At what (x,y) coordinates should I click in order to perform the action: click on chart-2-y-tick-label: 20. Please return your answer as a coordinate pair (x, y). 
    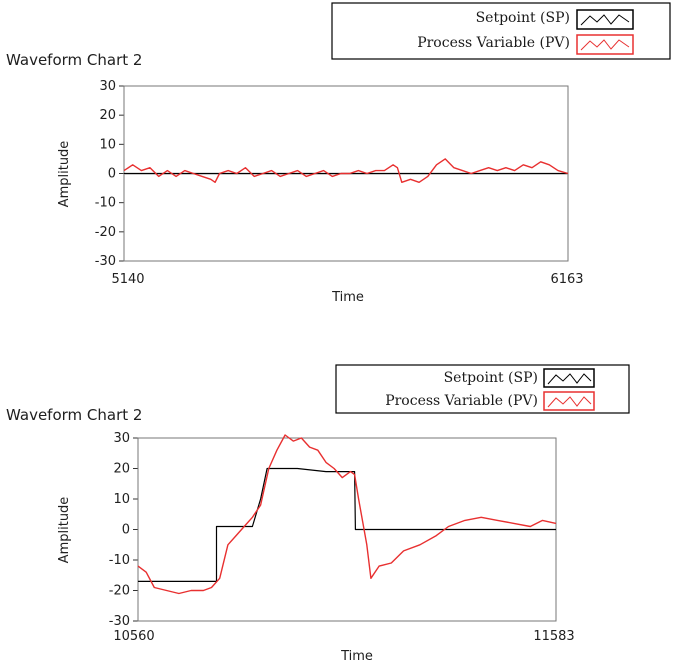
    Looking at the image, I should click on (121, 469).